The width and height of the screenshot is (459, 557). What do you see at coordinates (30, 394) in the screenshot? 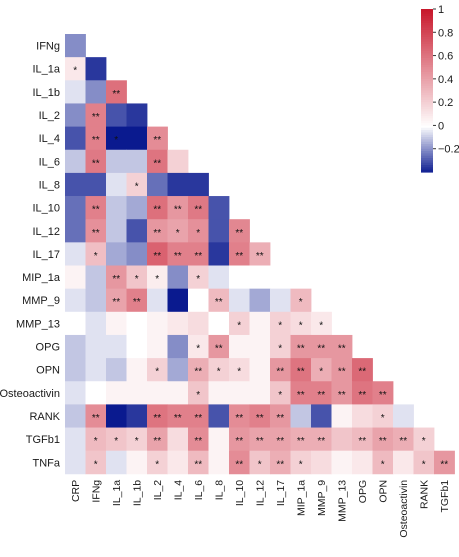
I see `row-label: Osteoactivin` at bounding box center [30, 394].